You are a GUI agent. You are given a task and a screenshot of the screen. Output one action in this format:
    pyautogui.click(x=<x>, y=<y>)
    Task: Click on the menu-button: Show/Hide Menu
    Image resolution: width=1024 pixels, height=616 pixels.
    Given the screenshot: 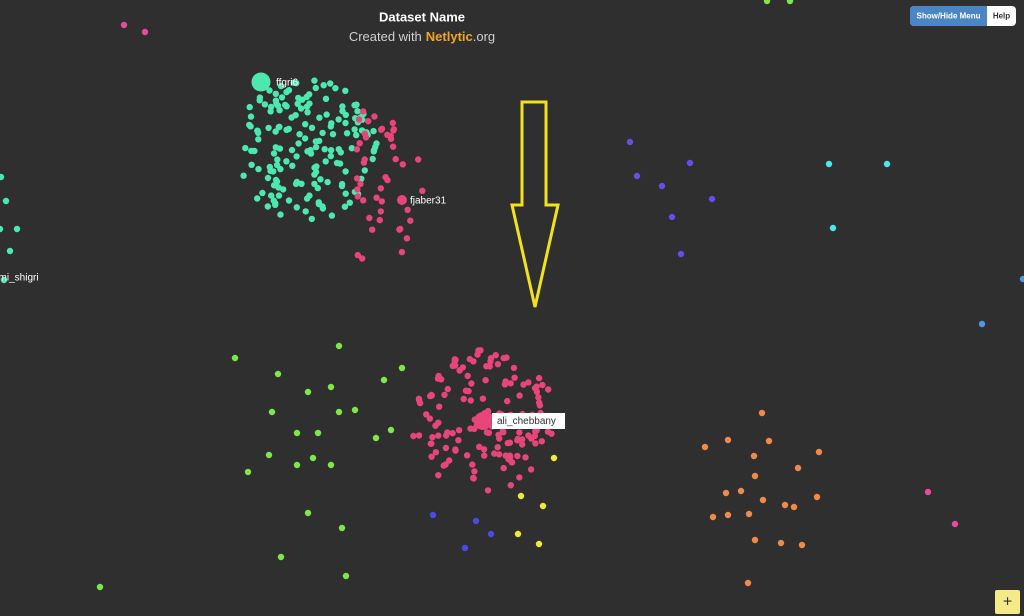 What is the action you would take?
    pyautogui.click(x=949, y=16)
    